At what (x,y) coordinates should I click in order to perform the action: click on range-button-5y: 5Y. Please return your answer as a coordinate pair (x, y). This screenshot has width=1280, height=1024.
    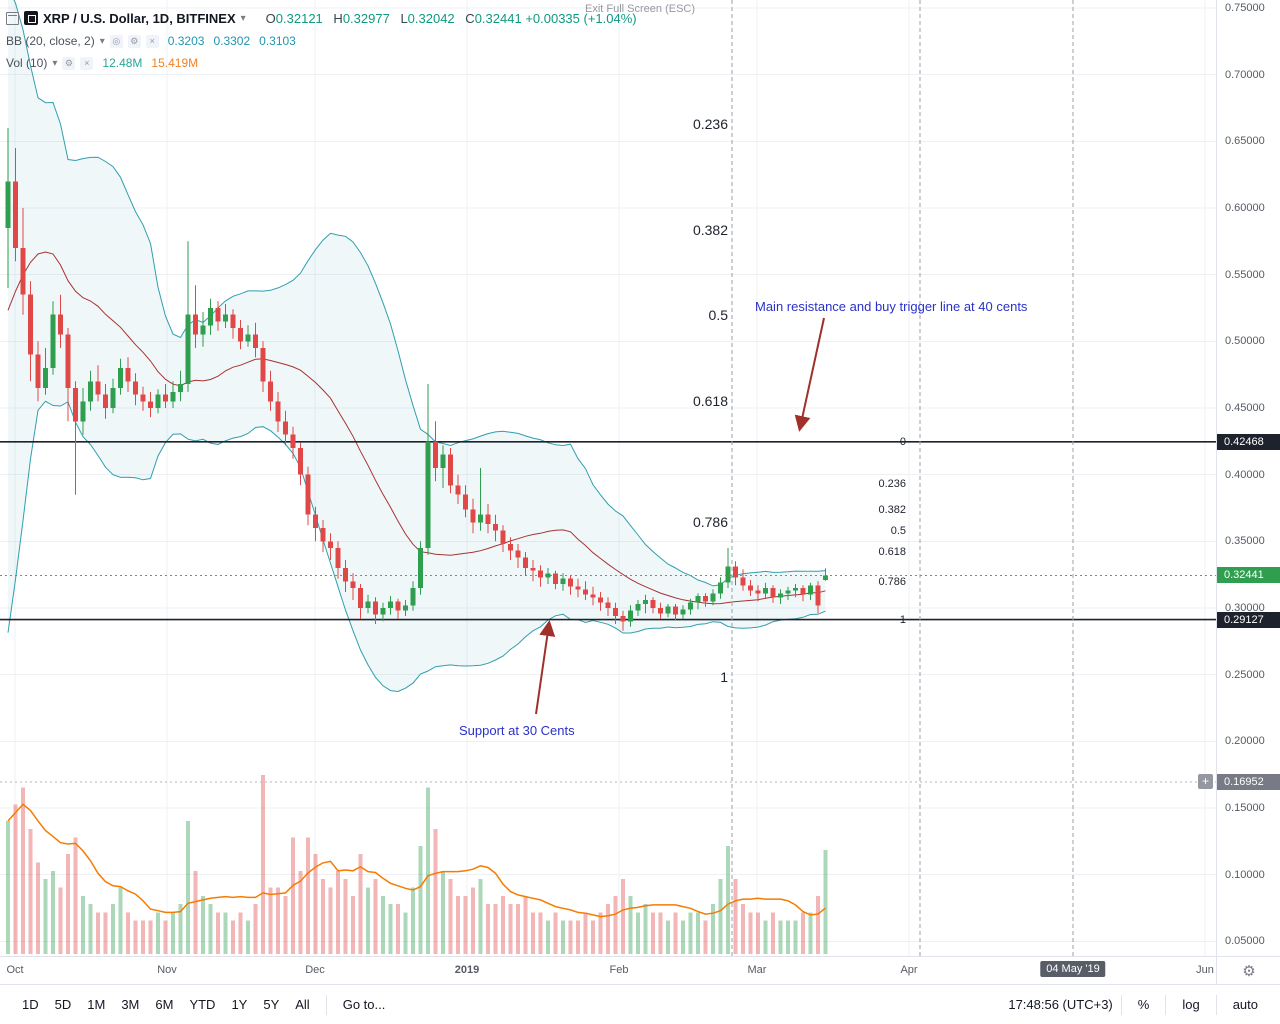
    Looking at the image, I should click on (271, 1004).